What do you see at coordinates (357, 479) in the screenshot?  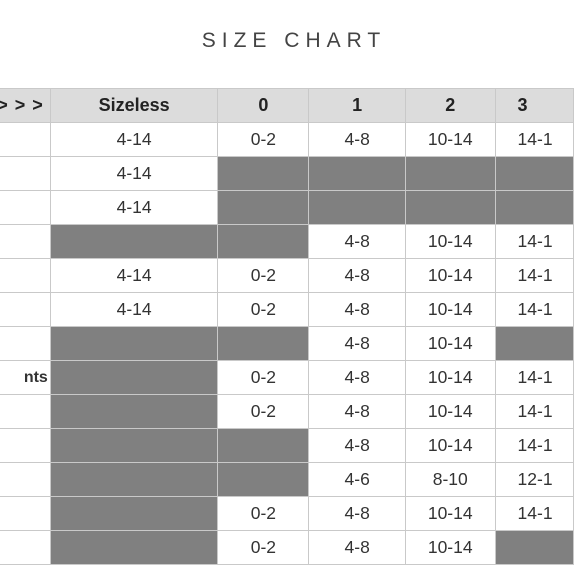 I see `size-range-cell: 4-6` at bounding box center [357, 479].